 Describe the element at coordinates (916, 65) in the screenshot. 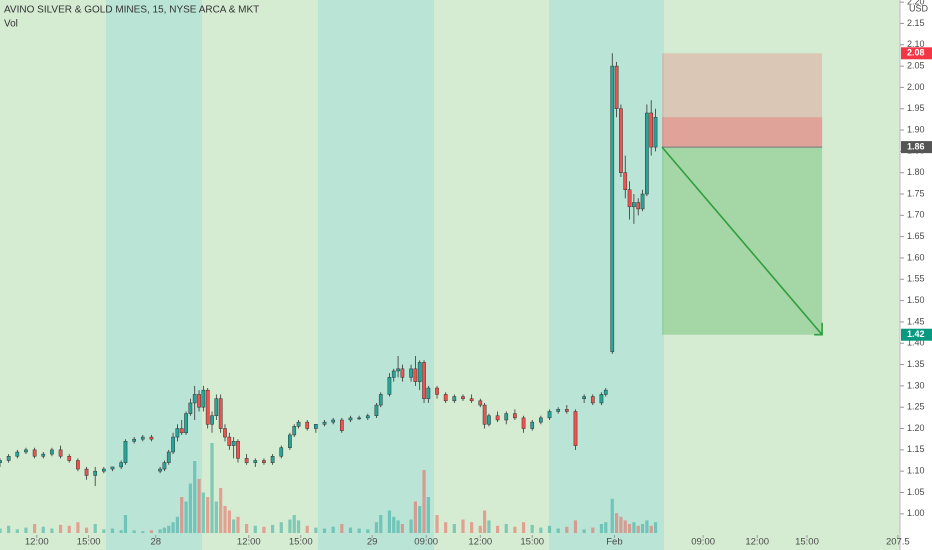

I see `y-tick-label: 2.05` at that location.